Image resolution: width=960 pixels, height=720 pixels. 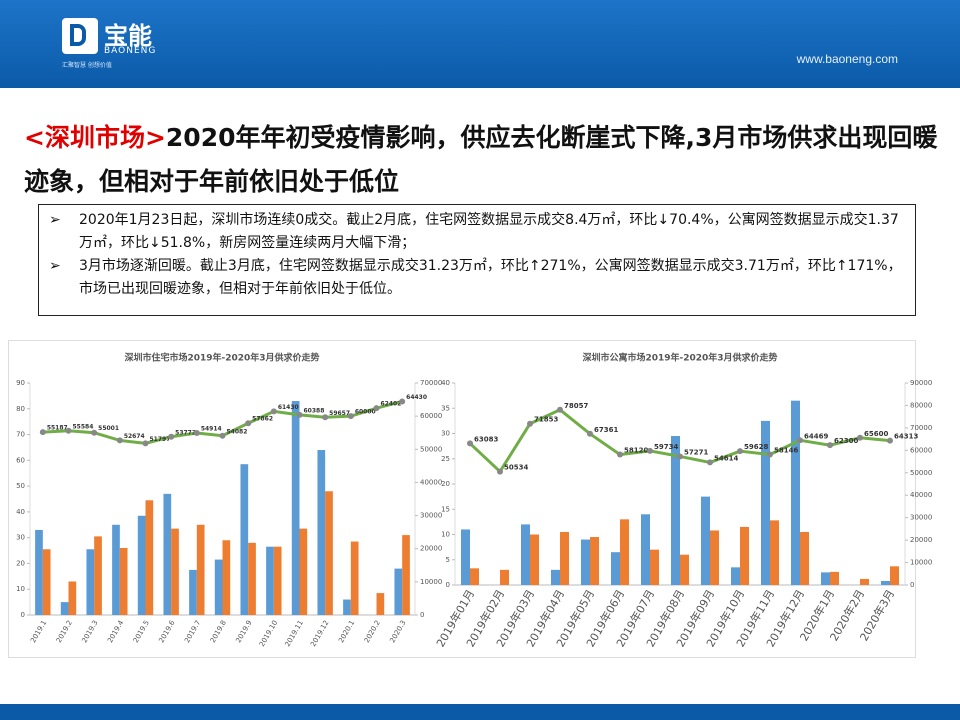 I want to click on data-label: 61430, so click(x=288, y=407).